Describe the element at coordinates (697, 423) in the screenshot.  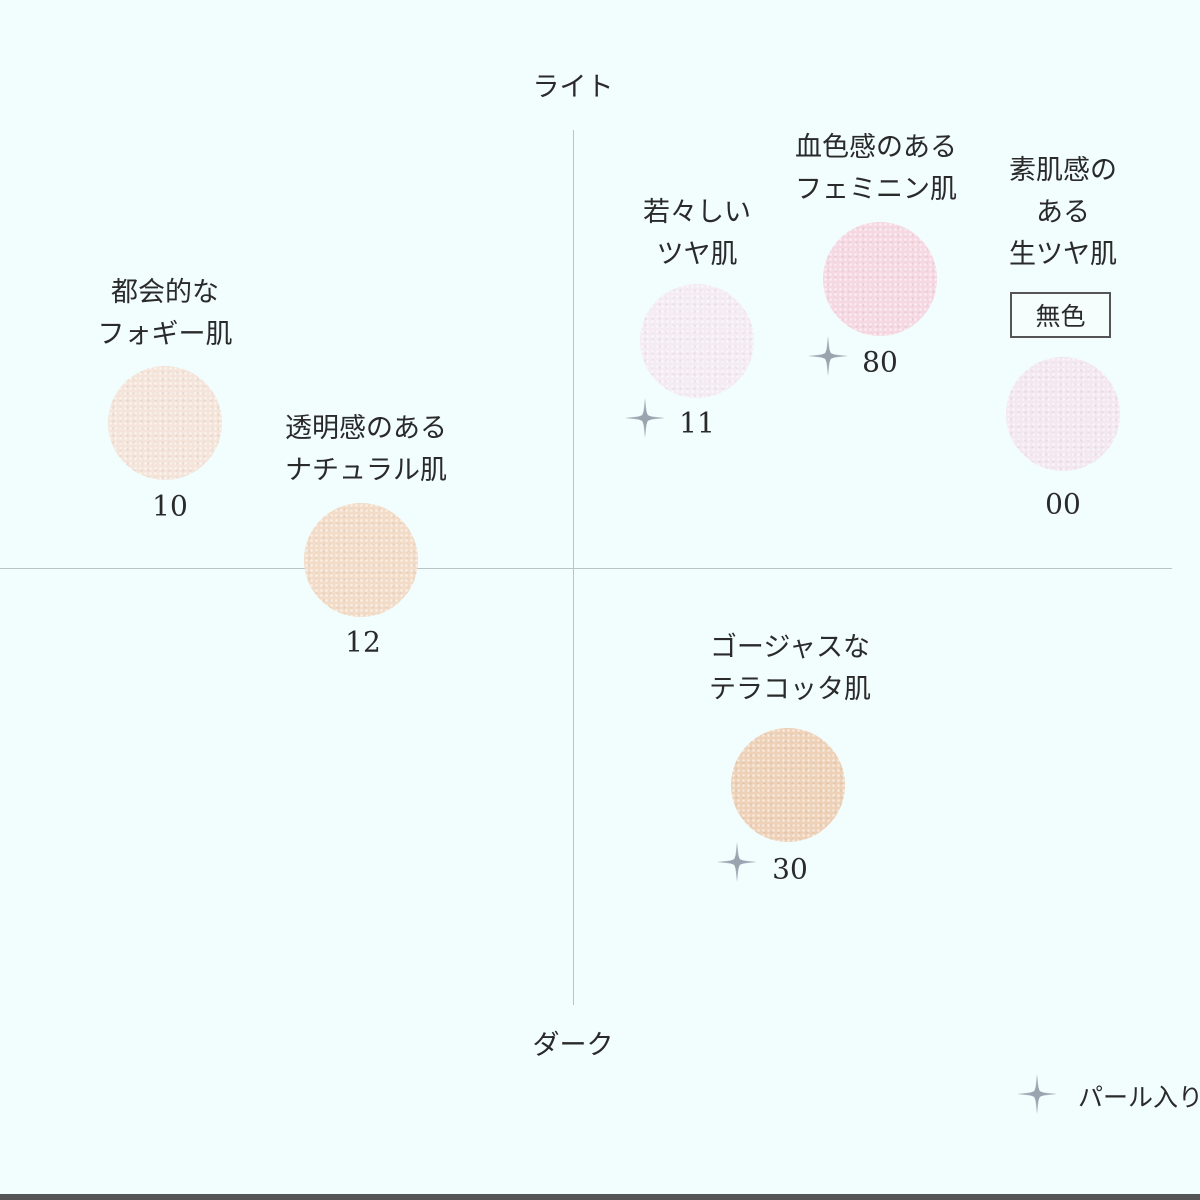
I see `shade-number: 11` at that location.